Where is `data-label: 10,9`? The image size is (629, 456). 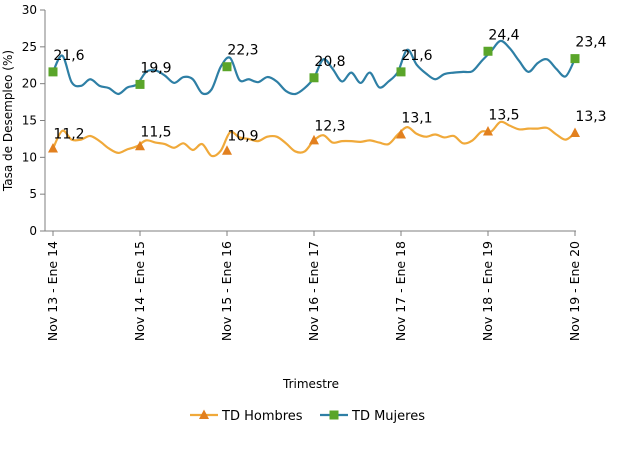 data-label: 10,9 is located at coordinates (242, 137).